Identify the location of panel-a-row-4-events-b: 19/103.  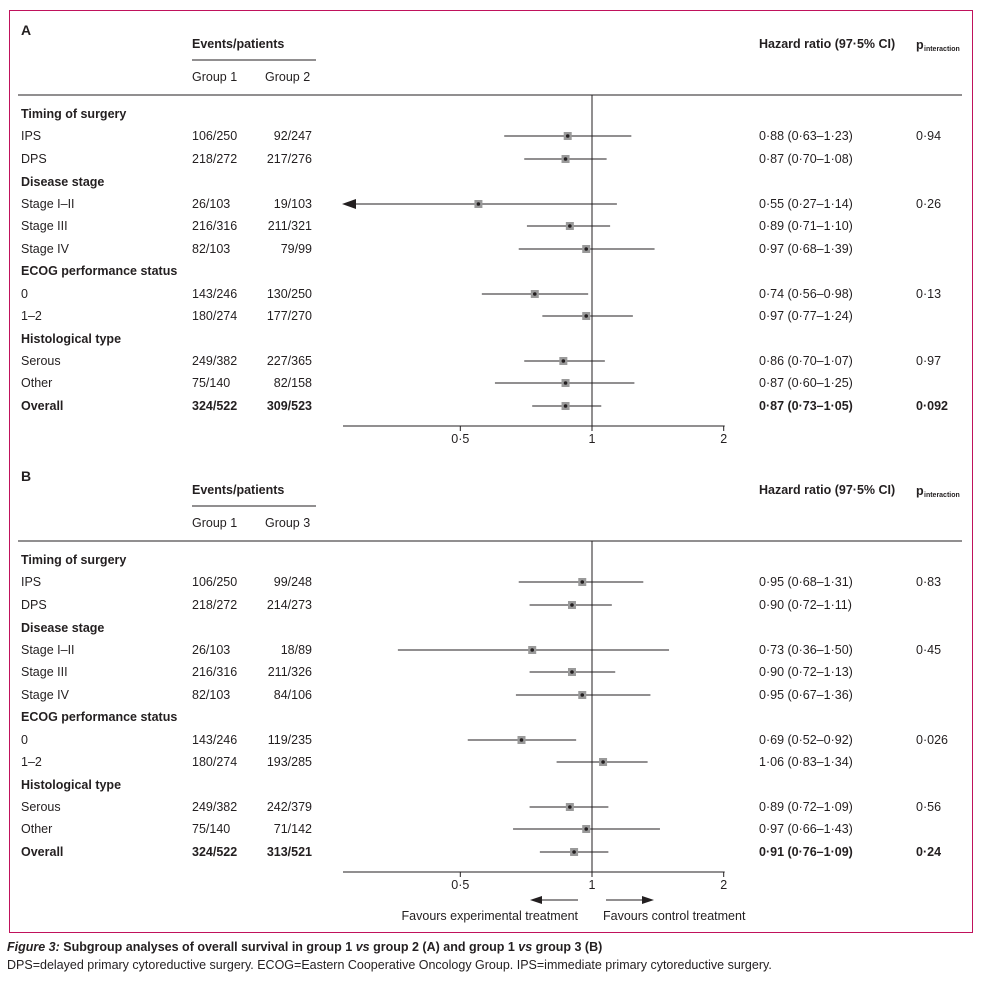
(293, 204).